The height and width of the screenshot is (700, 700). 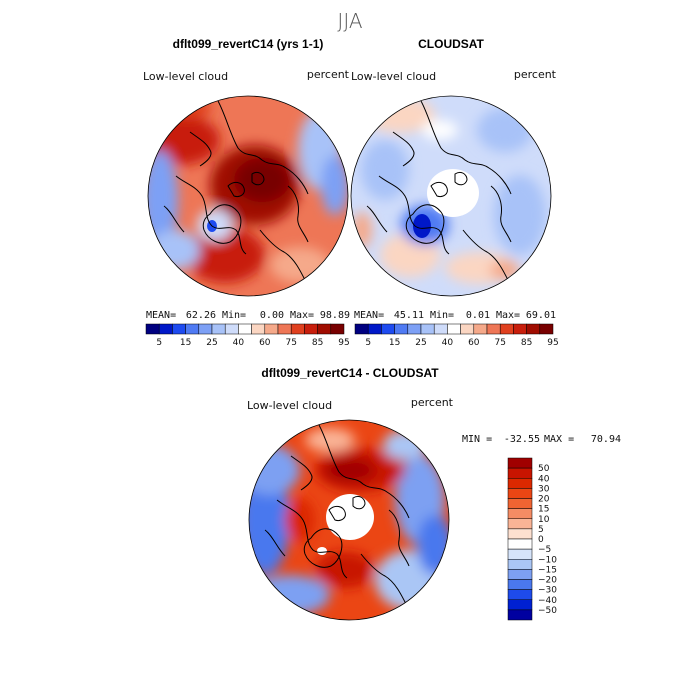 I want to click on figure-title: JJA, so click(x=349, y=21).